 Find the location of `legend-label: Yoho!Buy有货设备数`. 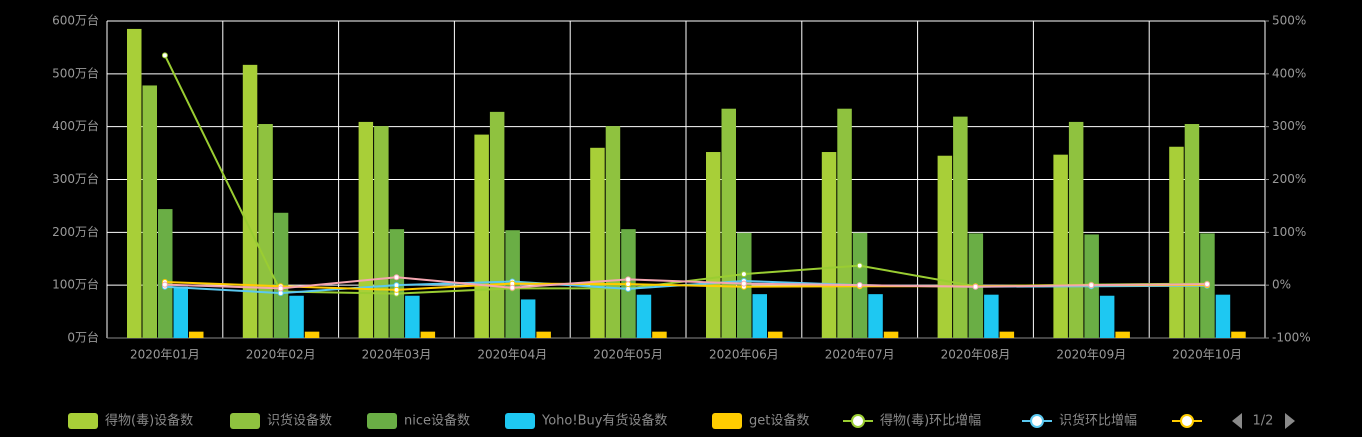

legend-label: Yoho!Buy有货设备数 is located at coordinates (604, 421).